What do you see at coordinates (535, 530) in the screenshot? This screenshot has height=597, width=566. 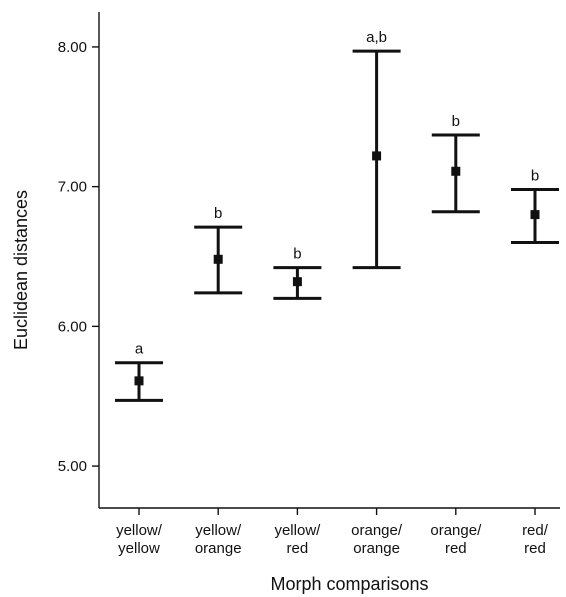 I see `x-tick-label: red/` at bounding box center [535, 530].